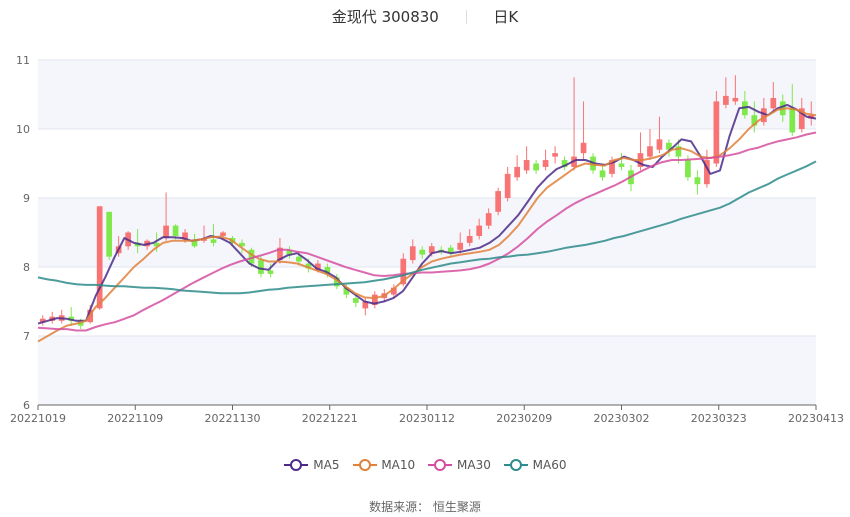 The width and height of the screenshot is (850, 517). I want to click on title-divider, so click(466, 17).